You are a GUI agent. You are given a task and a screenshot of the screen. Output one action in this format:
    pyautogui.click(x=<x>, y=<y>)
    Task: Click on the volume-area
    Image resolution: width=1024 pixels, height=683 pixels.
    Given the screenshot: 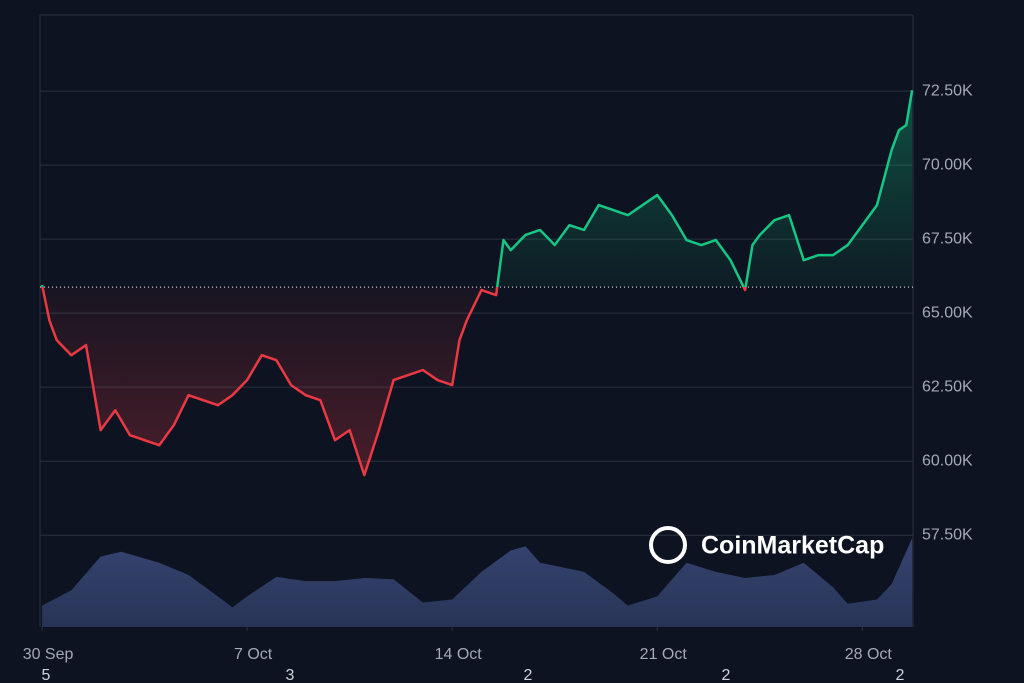 What is the action you would take?
    pyautogui.click(x=477, y=582)
    